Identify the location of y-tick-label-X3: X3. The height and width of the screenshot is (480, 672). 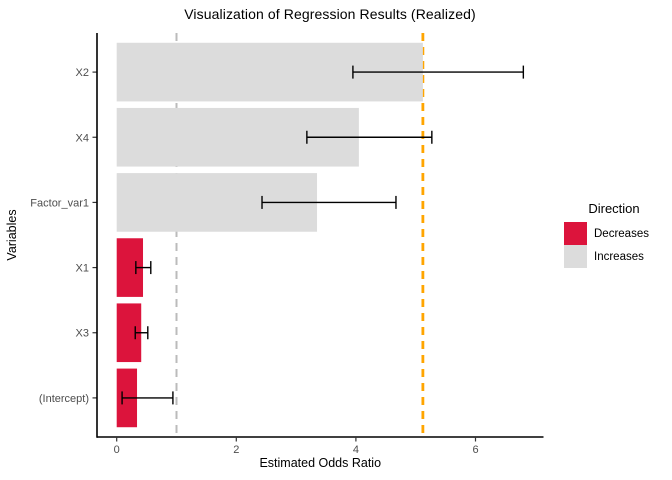
(82, 334).